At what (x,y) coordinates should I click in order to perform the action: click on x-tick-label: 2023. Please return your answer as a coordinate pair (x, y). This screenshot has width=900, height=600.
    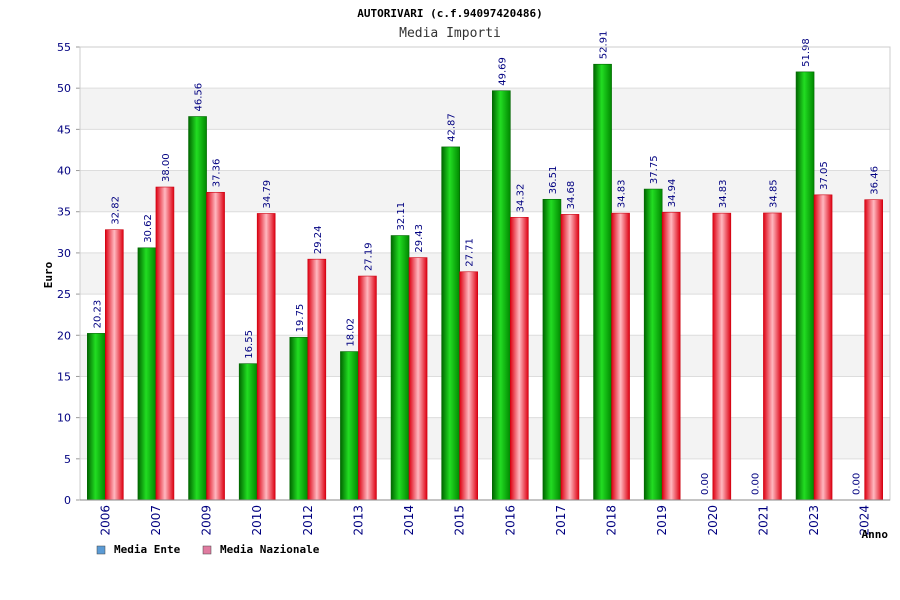
    Looking at the image, I should click on (814, 520).